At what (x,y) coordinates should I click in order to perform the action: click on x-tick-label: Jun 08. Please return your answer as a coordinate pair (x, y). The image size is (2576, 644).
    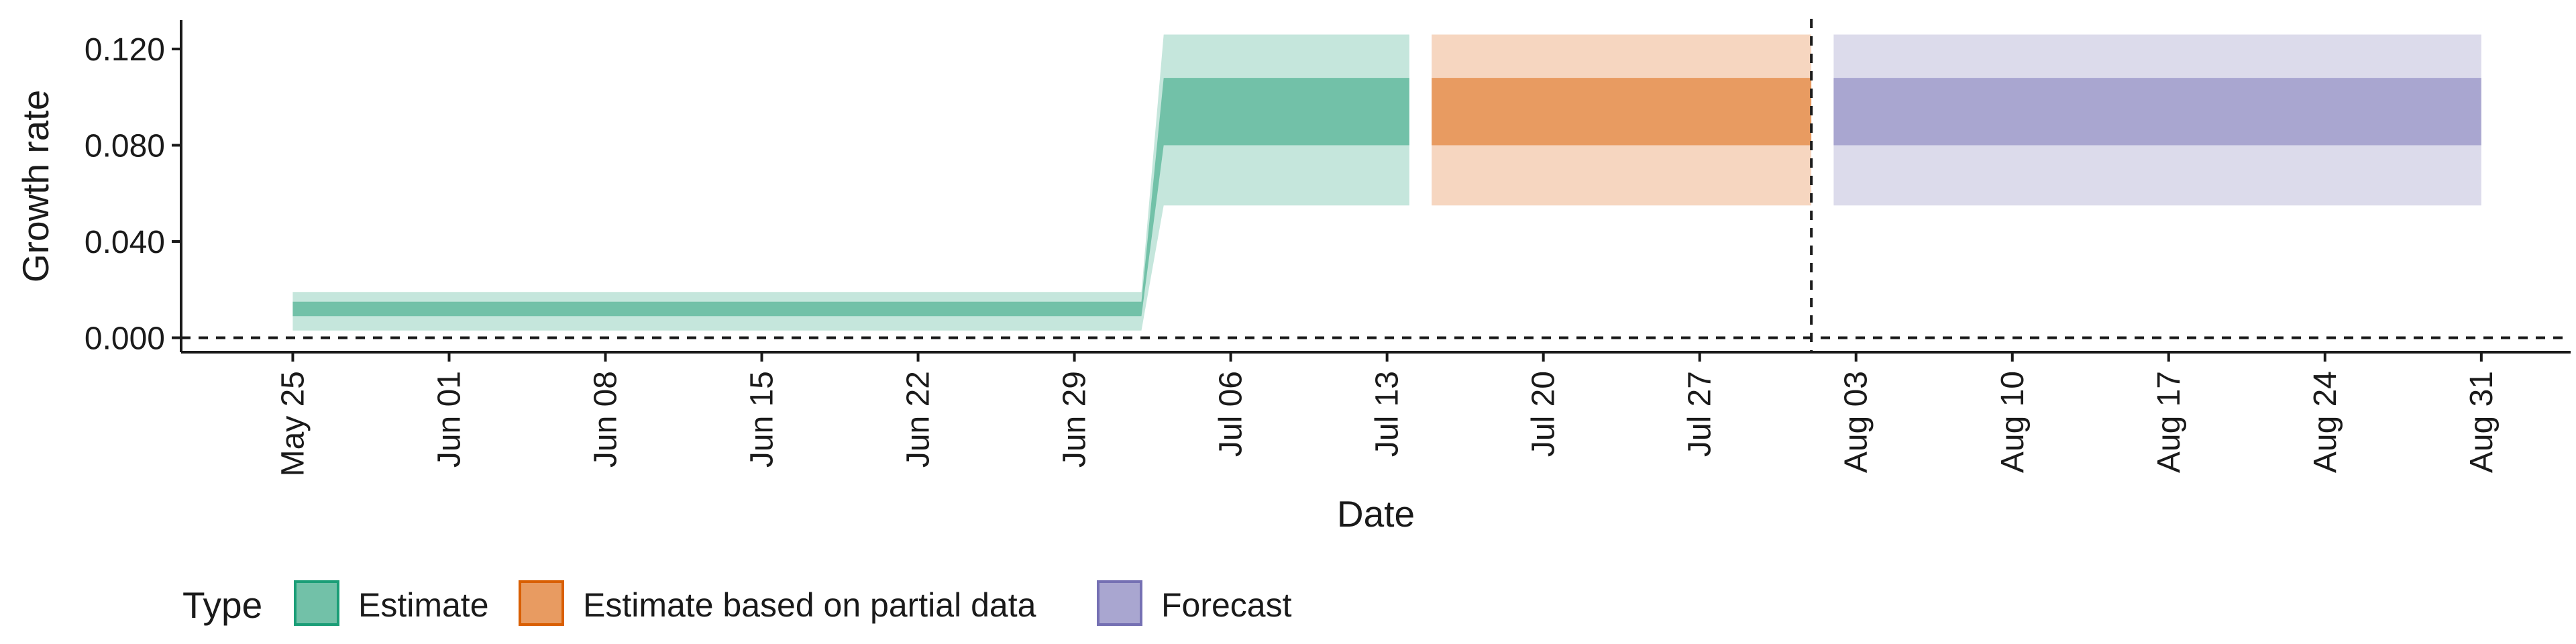
    Looking at the image, I should click on (606, 419).